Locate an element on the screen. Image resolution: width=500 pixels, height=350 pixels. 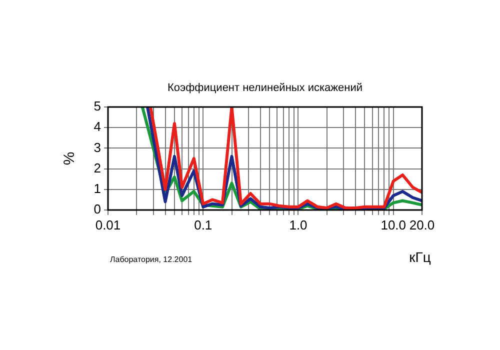
y-tick-label: 1 is located at coordinates (97, 188).